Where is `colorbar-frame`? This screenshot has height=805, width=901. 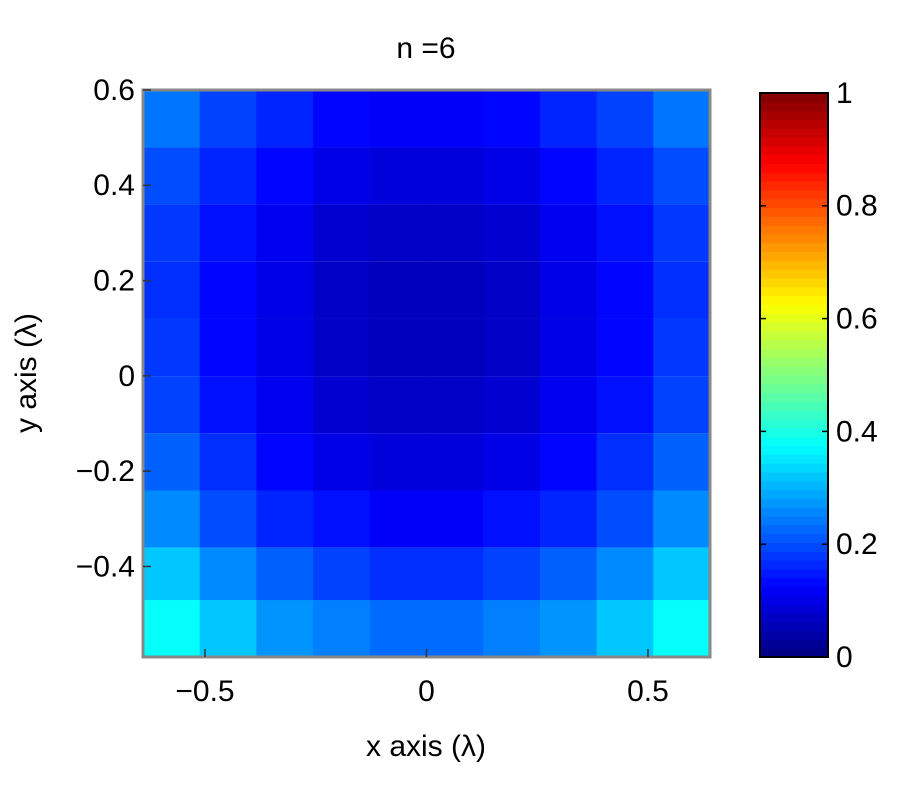
colorbar-frame is located at coordinates (794, 375).